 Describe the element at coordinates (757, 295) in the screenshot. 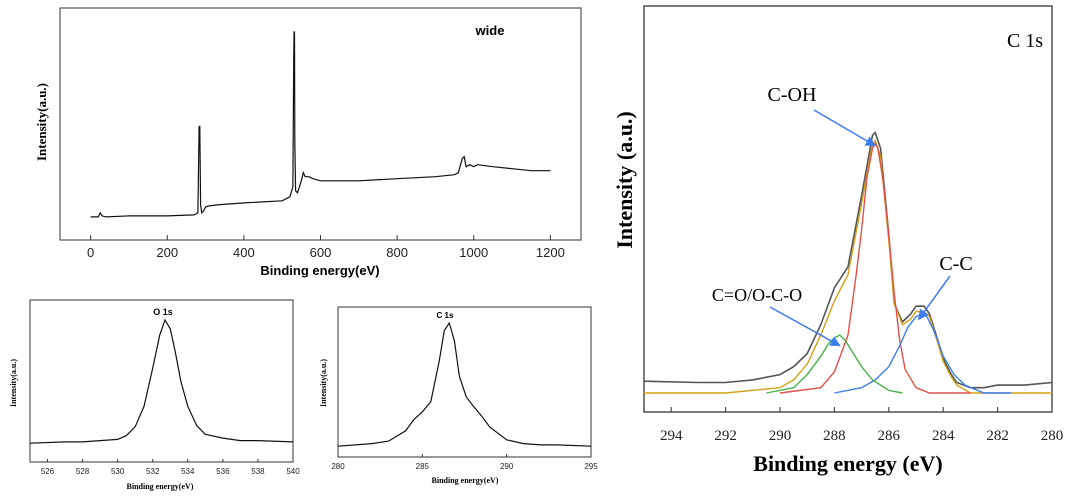

I see `annotation-c-o-o-c-o: C=O/O-C-O` at that location.